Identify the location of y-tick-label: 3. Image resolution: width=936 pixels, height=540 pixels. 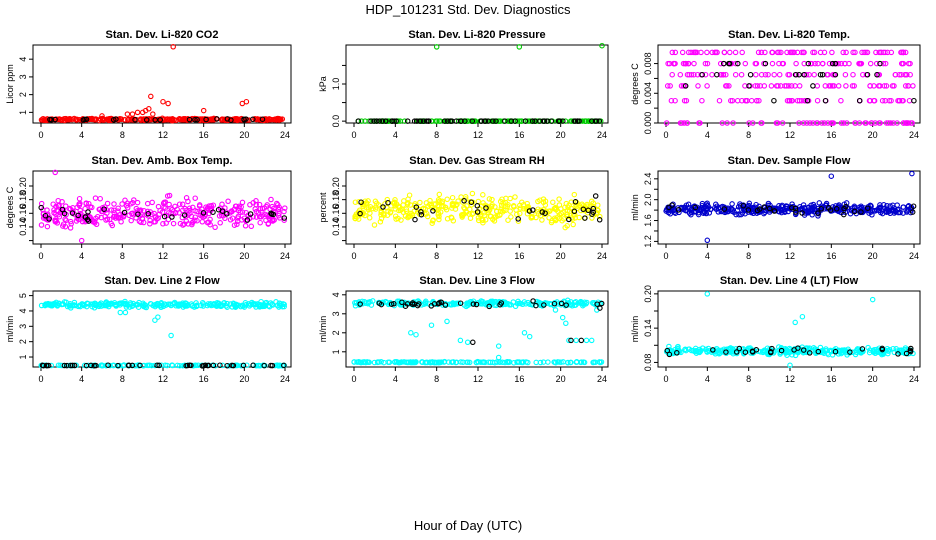
(23, 326).